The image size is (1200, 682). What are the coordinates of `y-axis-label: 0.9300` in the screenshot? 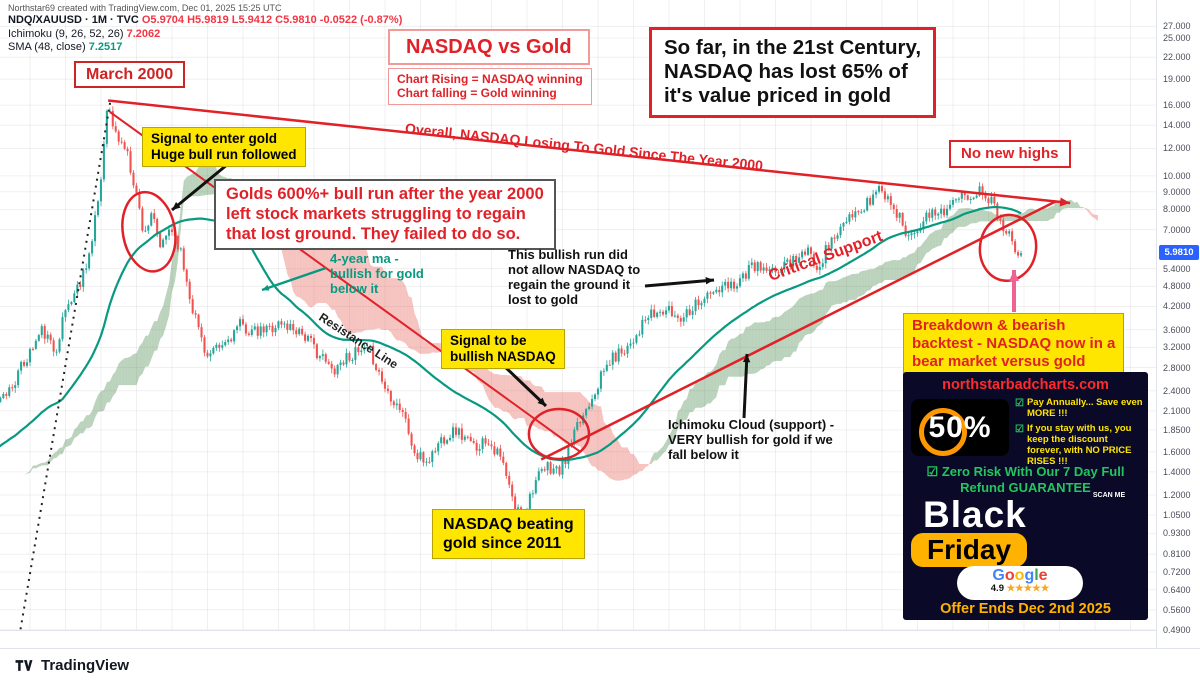 It's located at (1177, 533).